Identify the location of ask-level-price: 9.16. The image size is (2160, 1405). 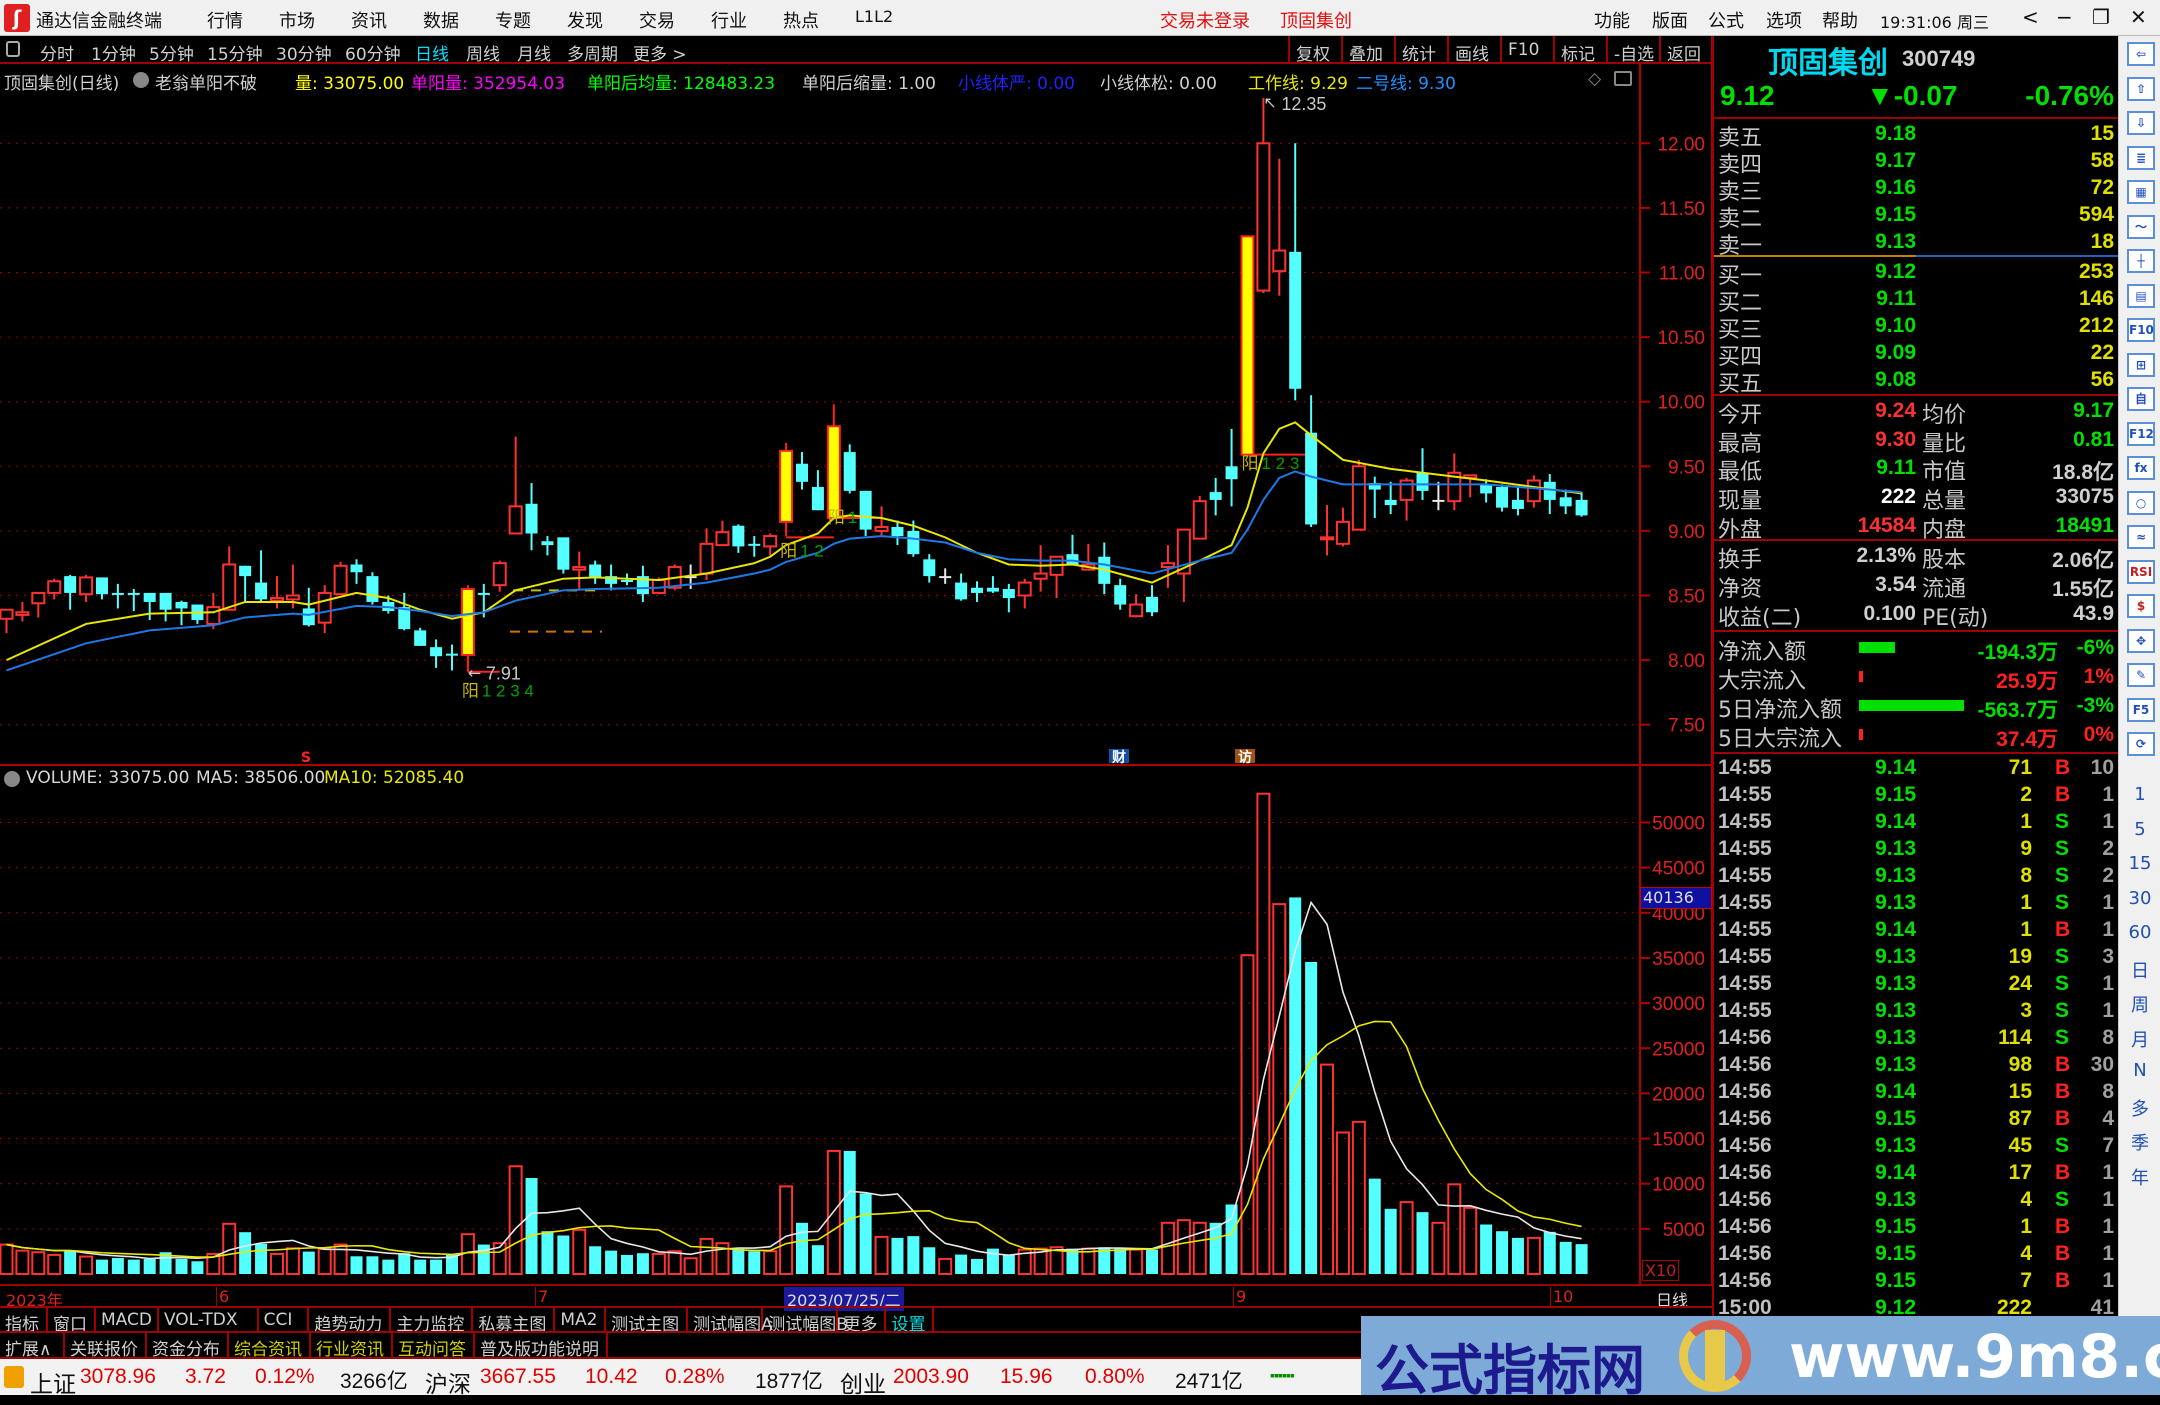
(1895, 187).